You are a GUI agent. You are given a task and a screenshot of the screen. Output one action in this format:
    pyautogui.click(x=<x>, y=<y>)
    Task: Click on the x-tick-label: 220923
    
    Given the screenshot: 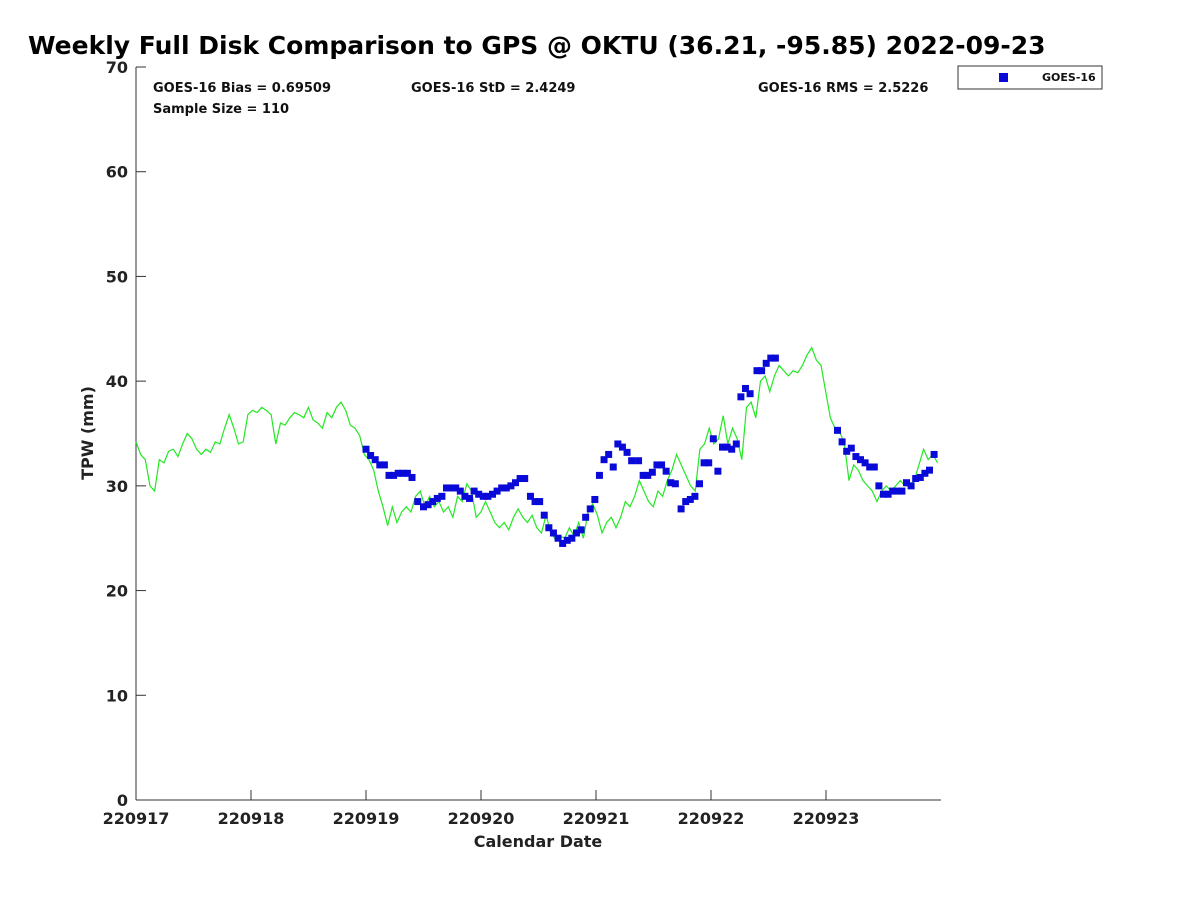 What is the action you would take?
    pyautogui.click(x=826, y=818)
    